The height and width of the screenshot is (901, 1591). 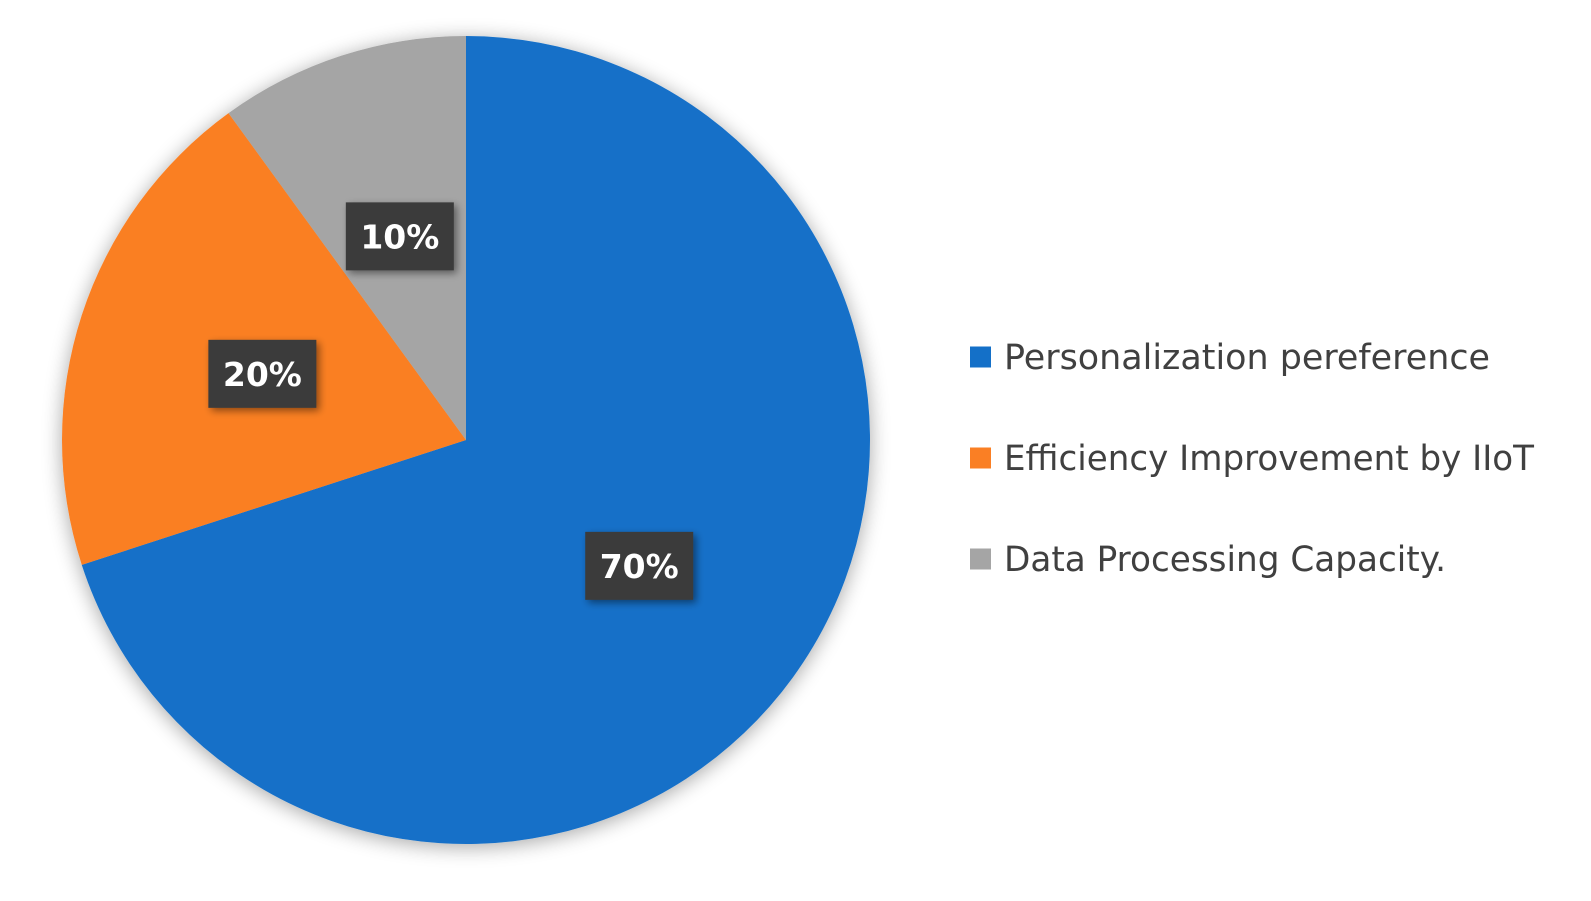 What do you see at coordinates (1269, 459) in the screenshot?
I see `legend-label: Efficiency Improvement by IIoT` at bounding box center [1269, 459].